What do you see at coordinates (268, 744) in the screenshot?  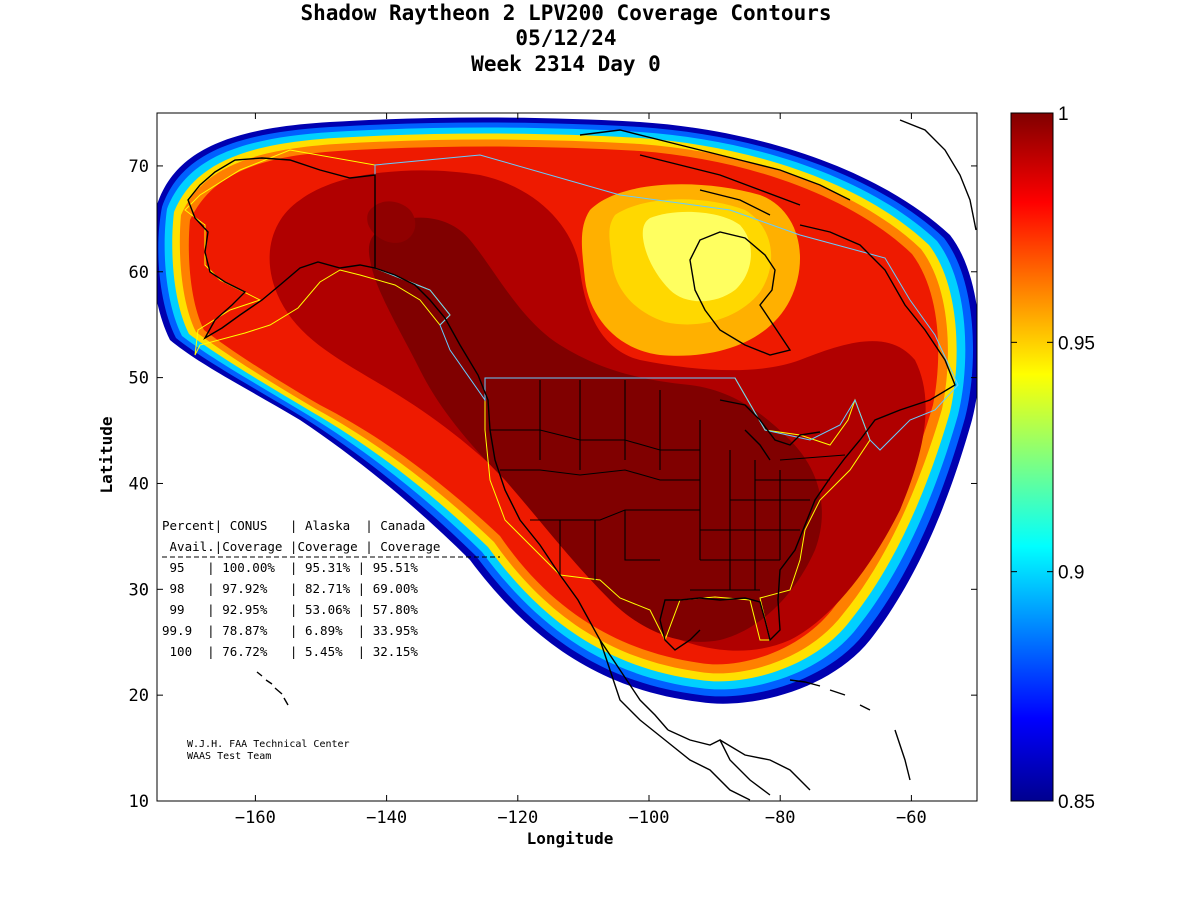 I see `credit-line1: W.J.H. FAA Technical Center` at bounding box center [268, 744].